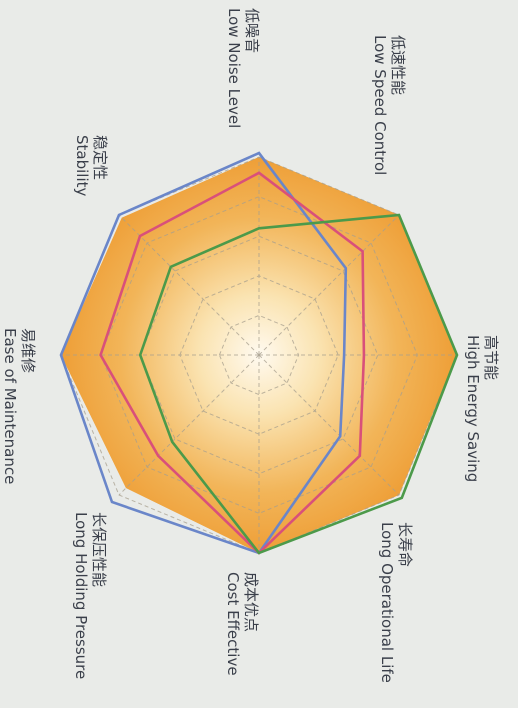  Describe the element at coordinates (28, 350) in the screenshot. I see `axis-label-zh-maintenance: 易维修` at that location.